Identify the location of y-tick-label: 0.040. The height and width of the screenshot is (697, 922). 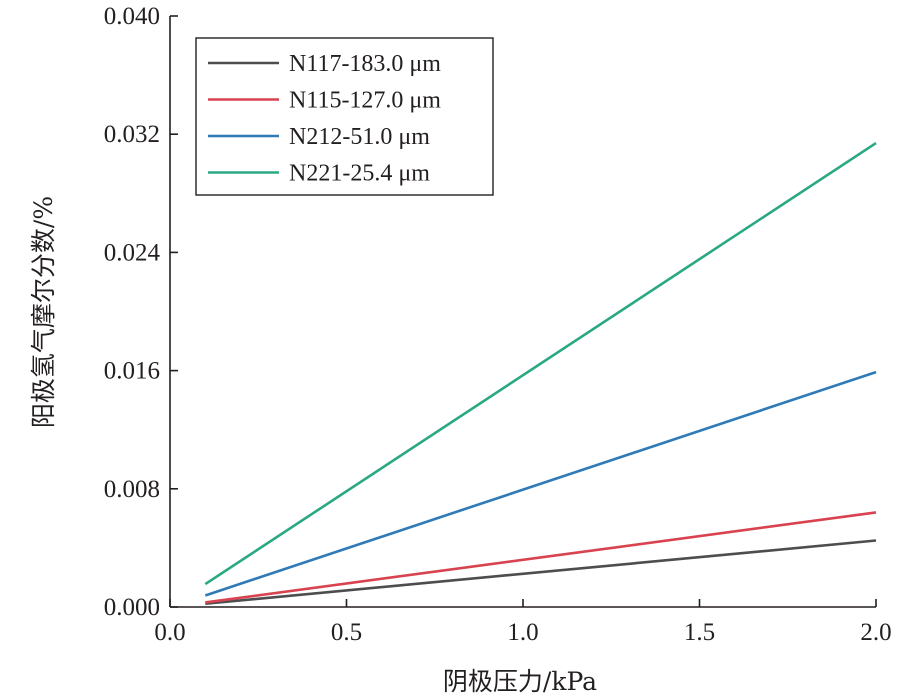
(132, 16).